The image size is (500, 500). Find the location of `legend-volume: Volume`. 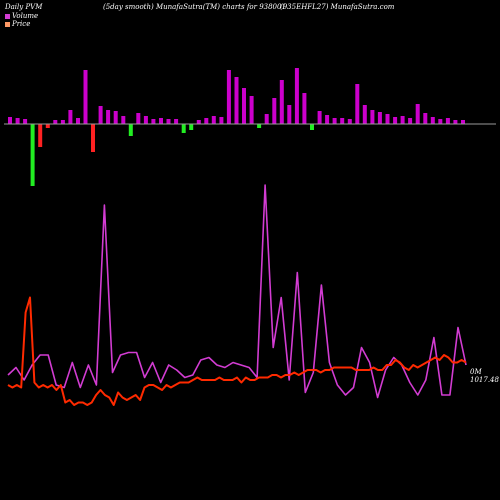

legend-volume: Volume is located at coordinates (21, 16).